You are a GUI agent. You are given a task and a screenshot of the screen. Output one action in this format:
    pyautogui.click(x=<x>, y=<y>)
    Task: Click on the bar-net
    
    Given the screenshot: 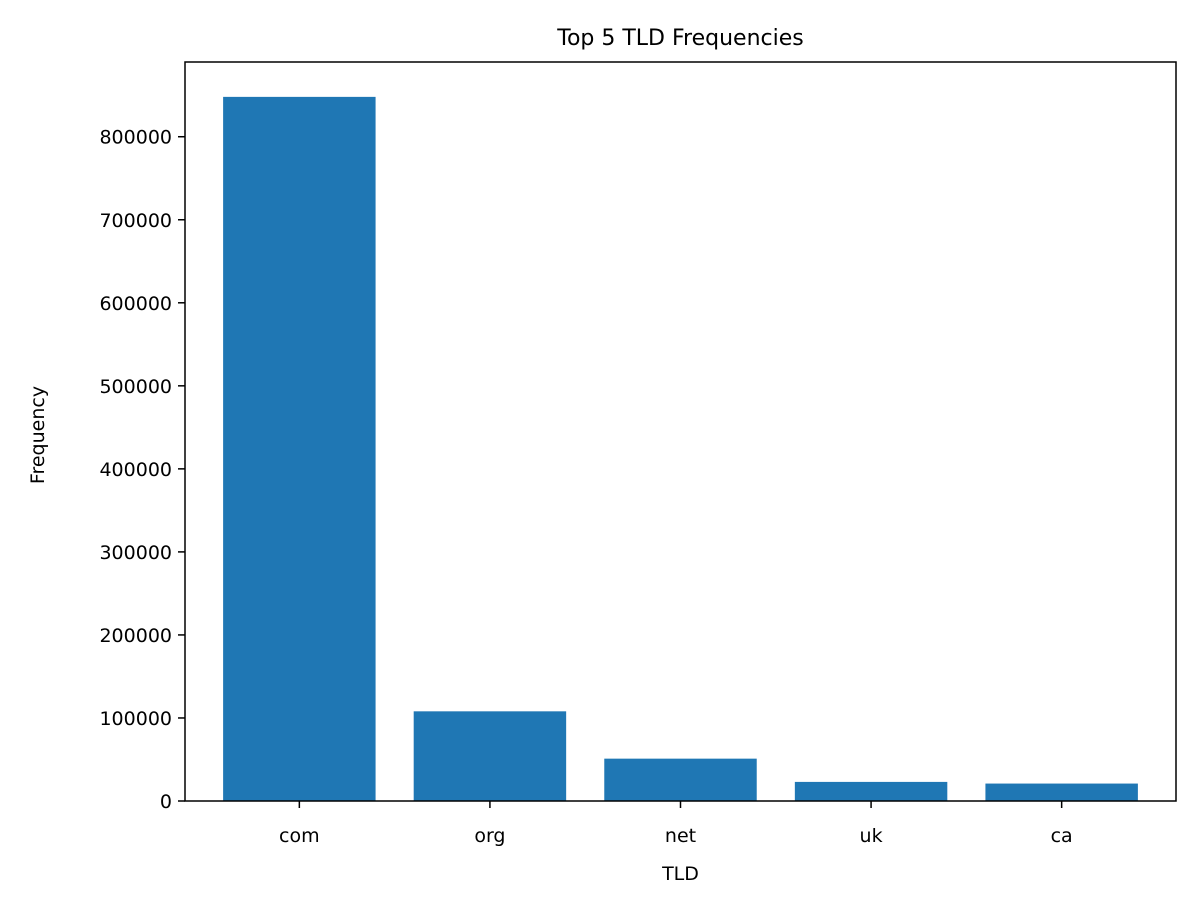 What is the action you would take?
    pyautogui.click(x=680, y=779)
    